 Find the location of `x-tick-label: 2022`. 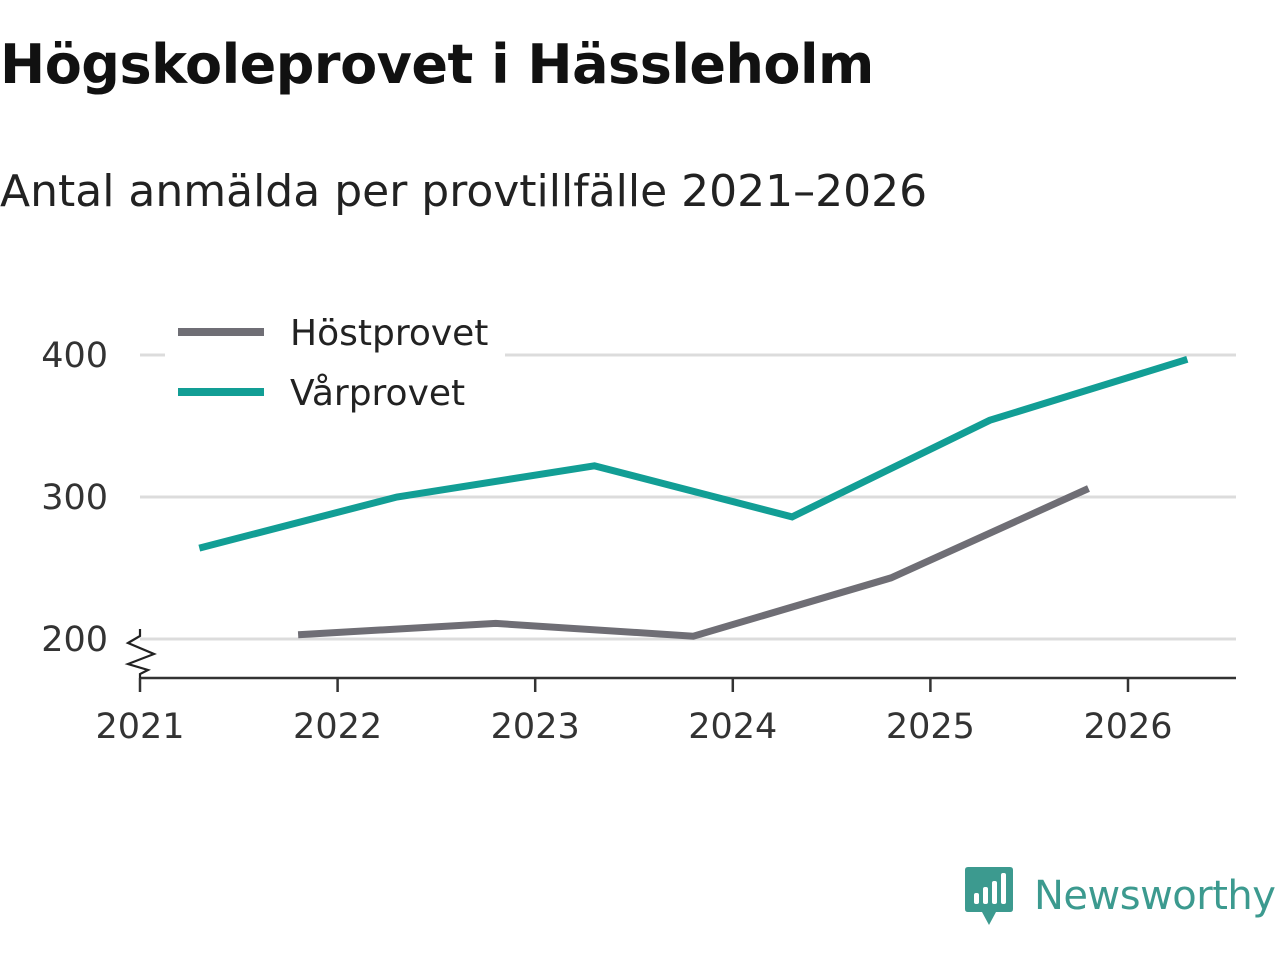

x-tick-label: 2022 is located at coordinates (337, 727).